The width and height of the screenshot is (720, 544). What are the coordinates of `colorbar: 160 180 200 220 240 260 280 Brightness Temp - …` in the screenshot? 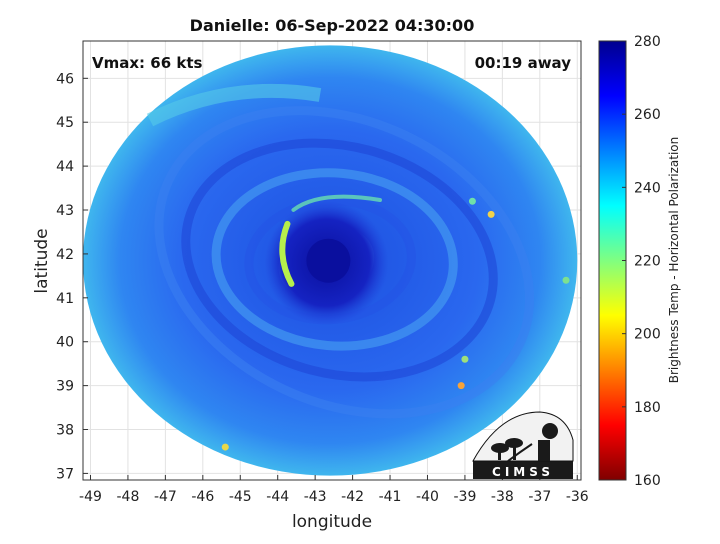 It's located at (639, 261).